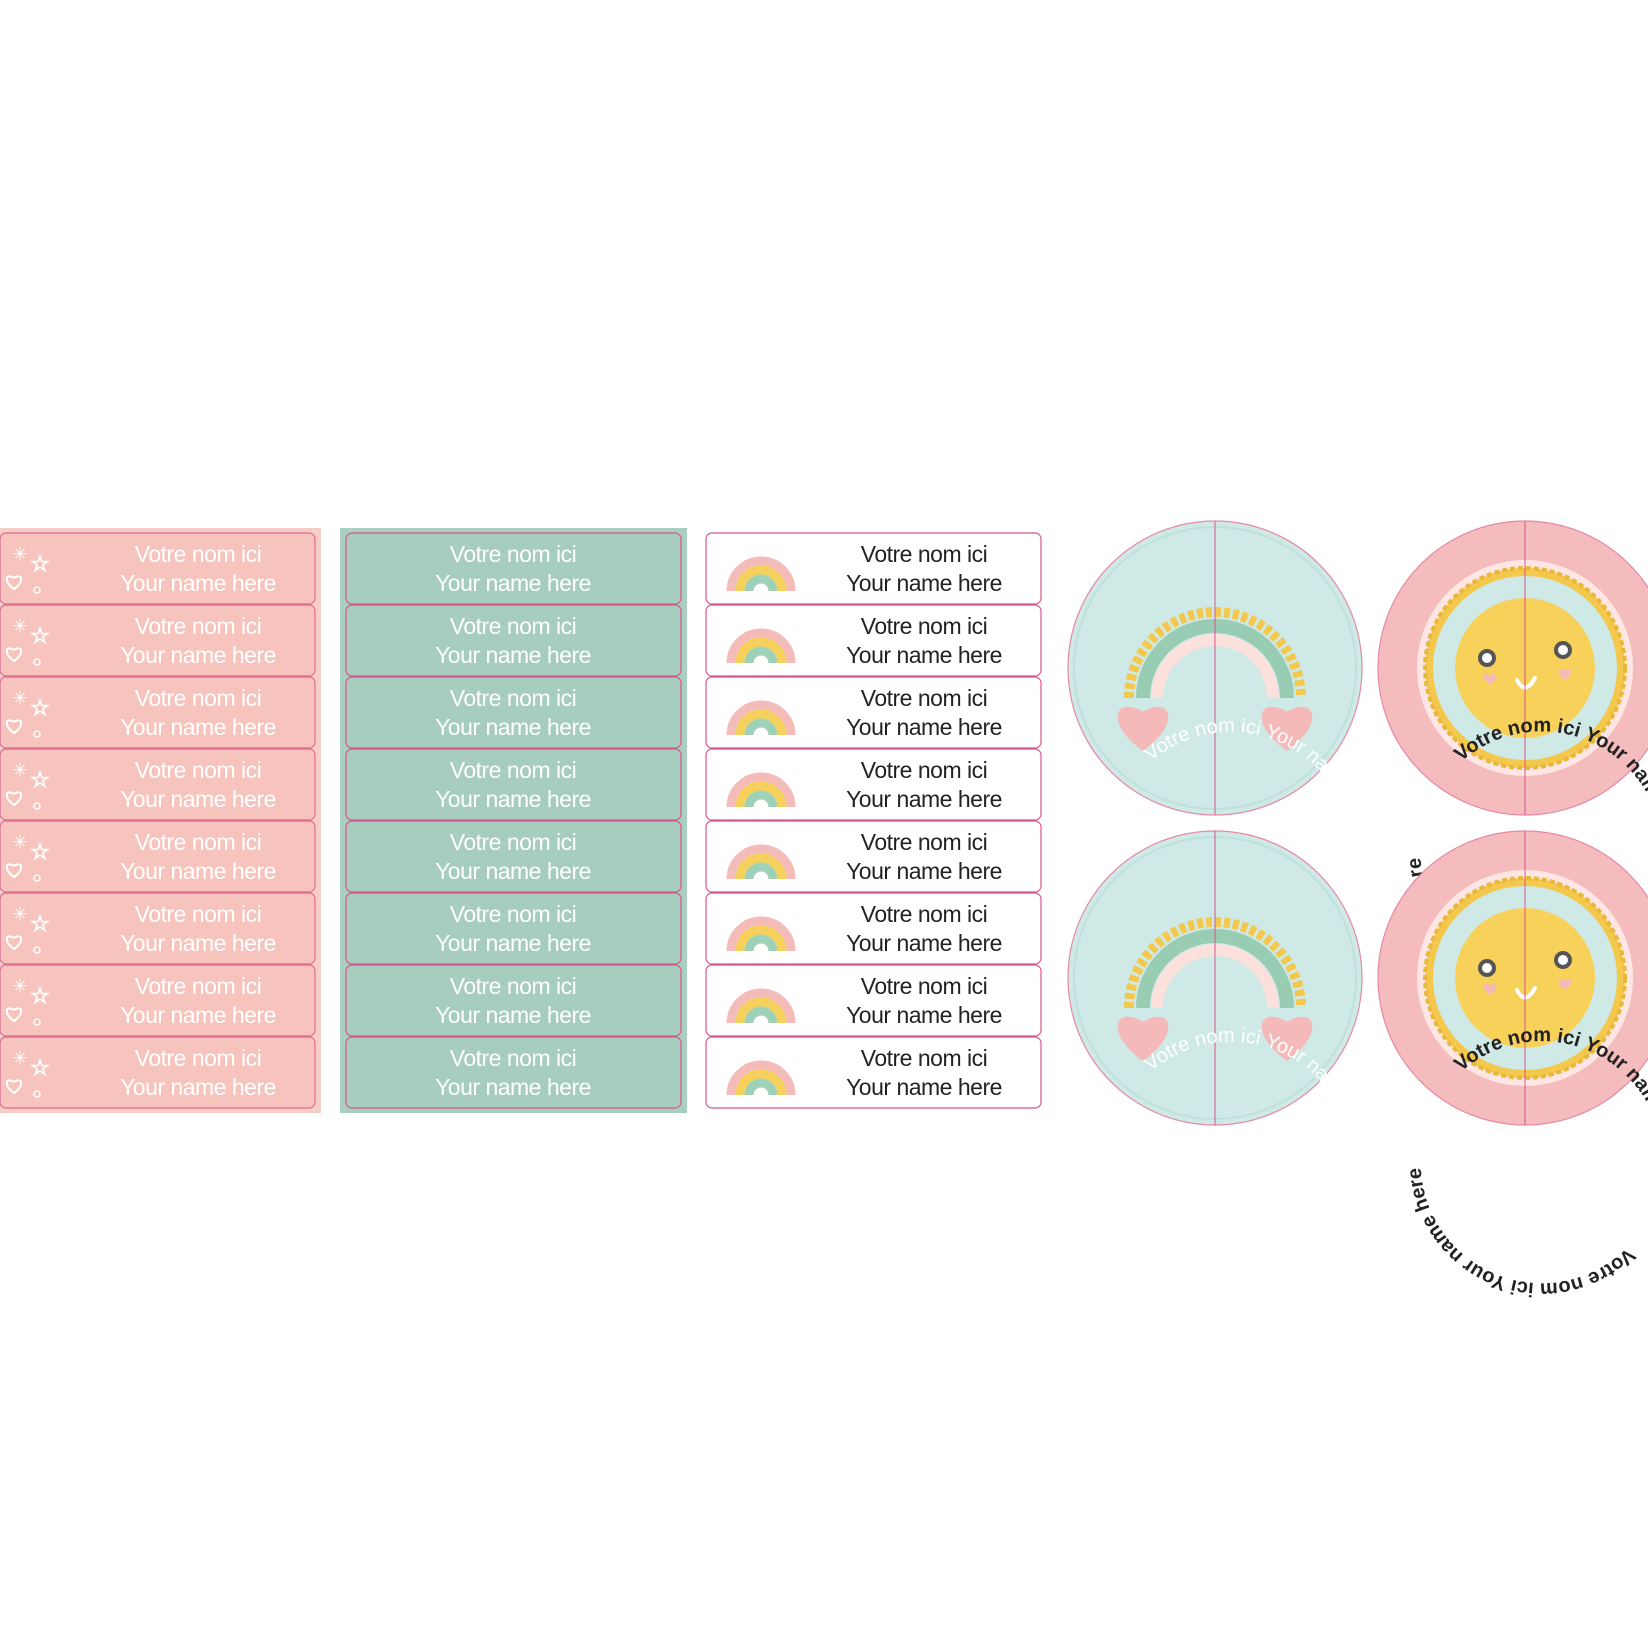 Image resolution: width=1648 pixels, height=1649 pixels. What do you see at coordinates (1215, 963) in the screenshot?
I see `rainbow-yellow` at bounding box center [1215, 963].